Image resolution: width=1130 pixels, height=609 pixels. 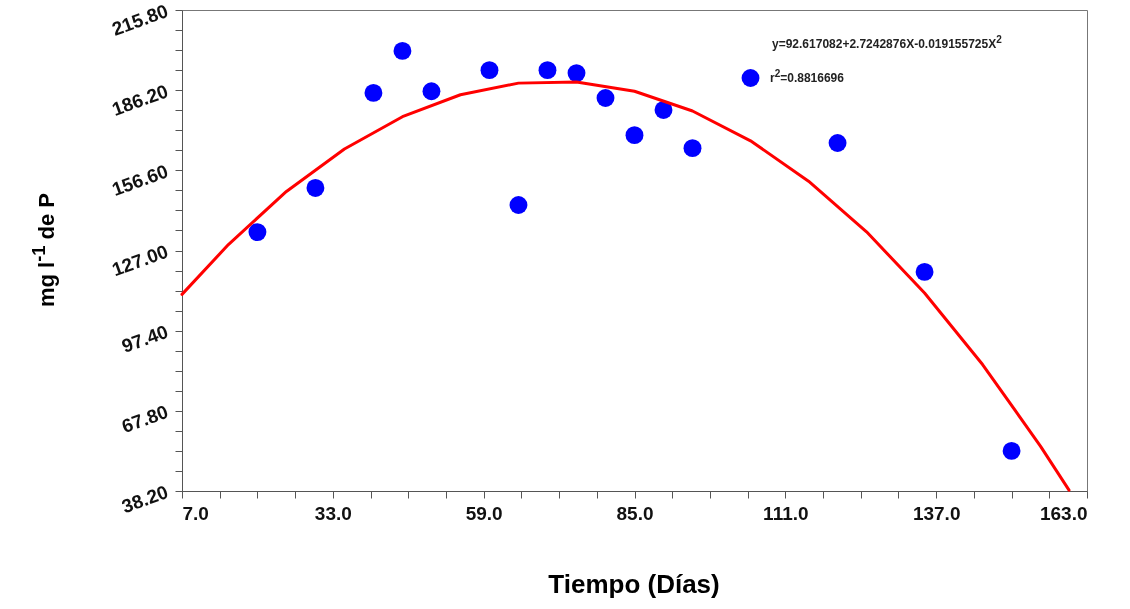 What do you see at coordinates (807, 76) in the screenshot?
I see `annotation: r$^{2}$=0.8816696` at bounding box center [807, 76].